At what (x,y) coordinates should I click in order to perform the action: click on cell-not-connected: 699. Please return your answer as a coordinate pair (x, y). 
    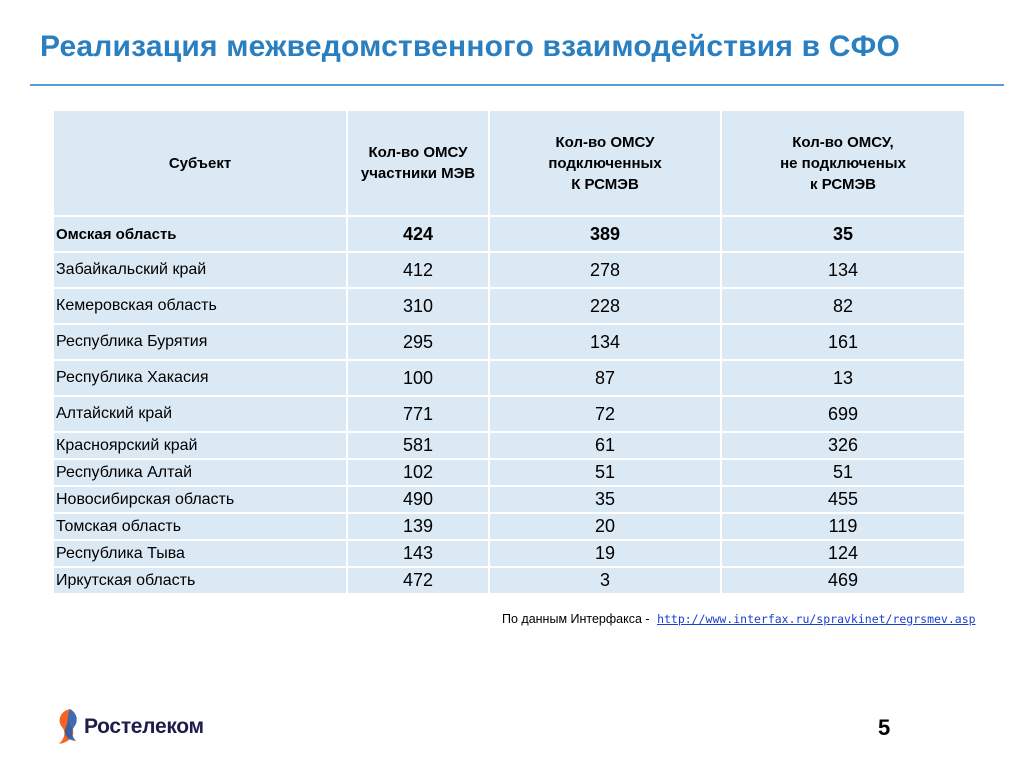
    Looking at the image, I should click on (843, 414).